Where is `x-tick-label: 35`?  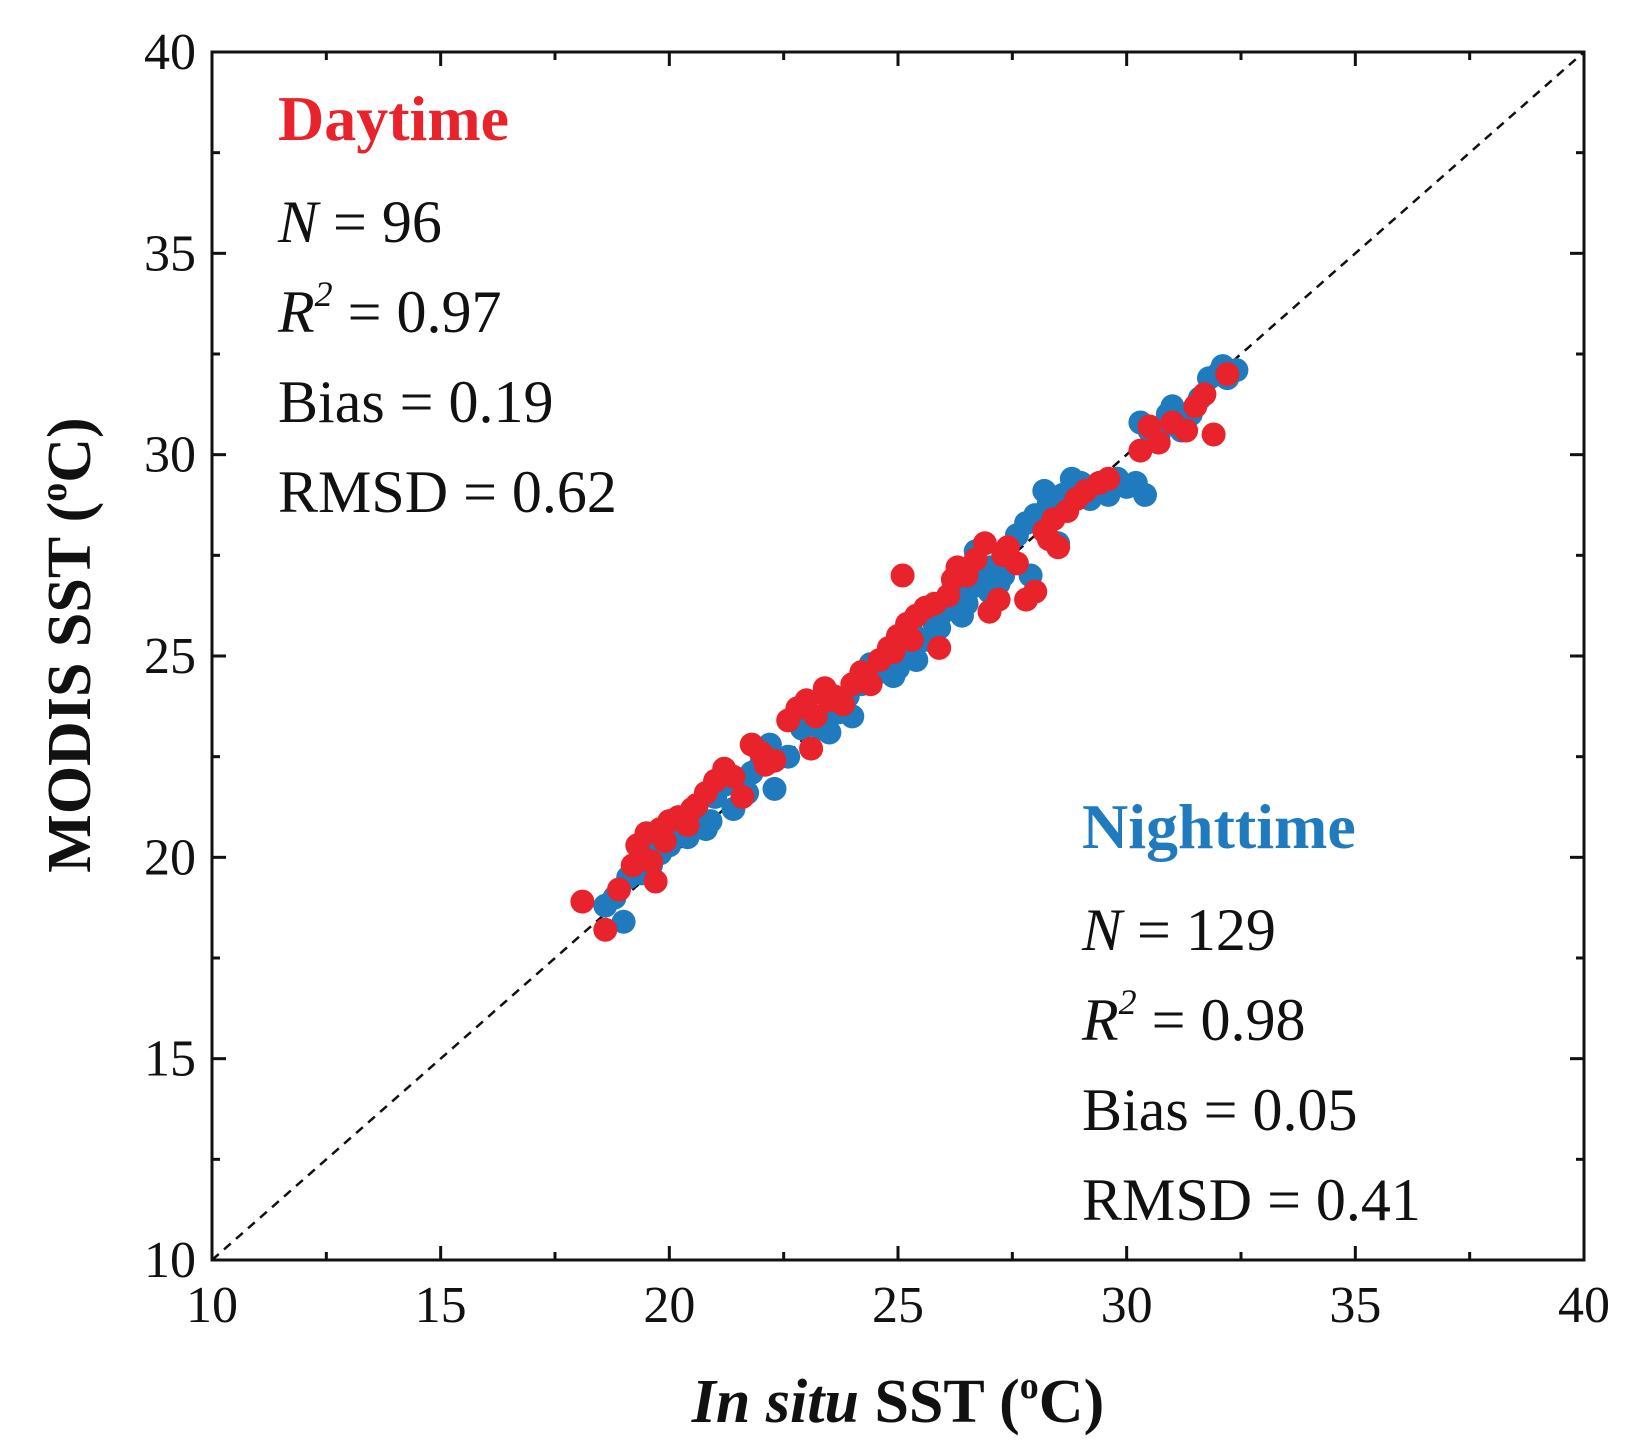 x-tick-label: 35 is located at coordinates (1355, 1305).